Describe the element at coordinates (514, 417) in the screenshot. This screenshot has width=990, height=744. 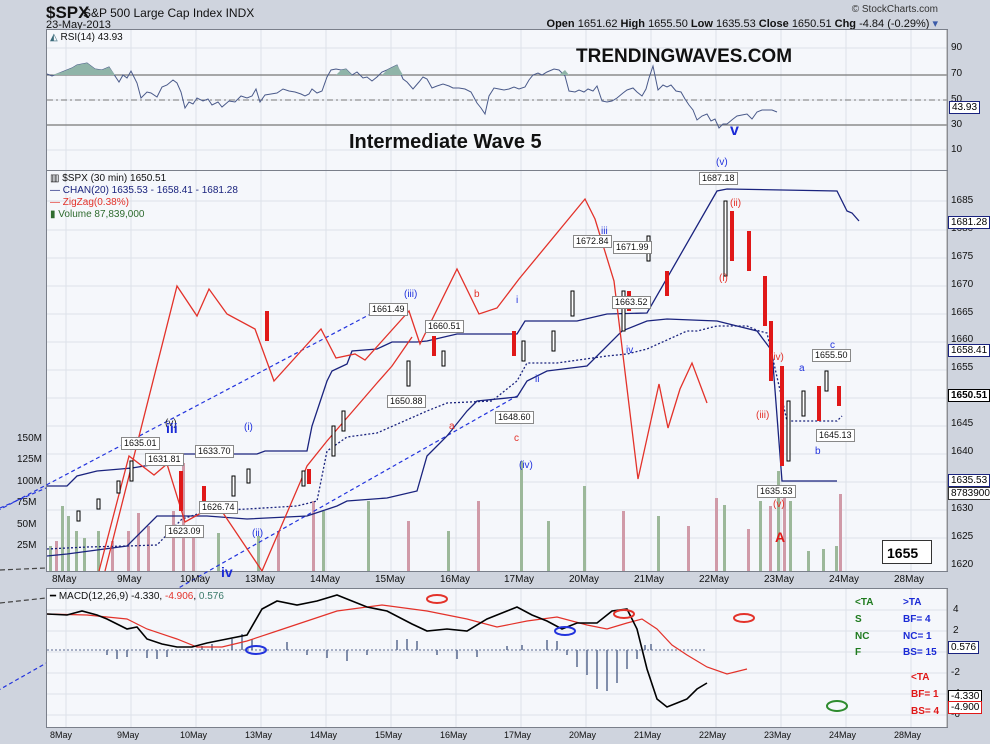
I see `pivot-label: 1648.60` at that location.